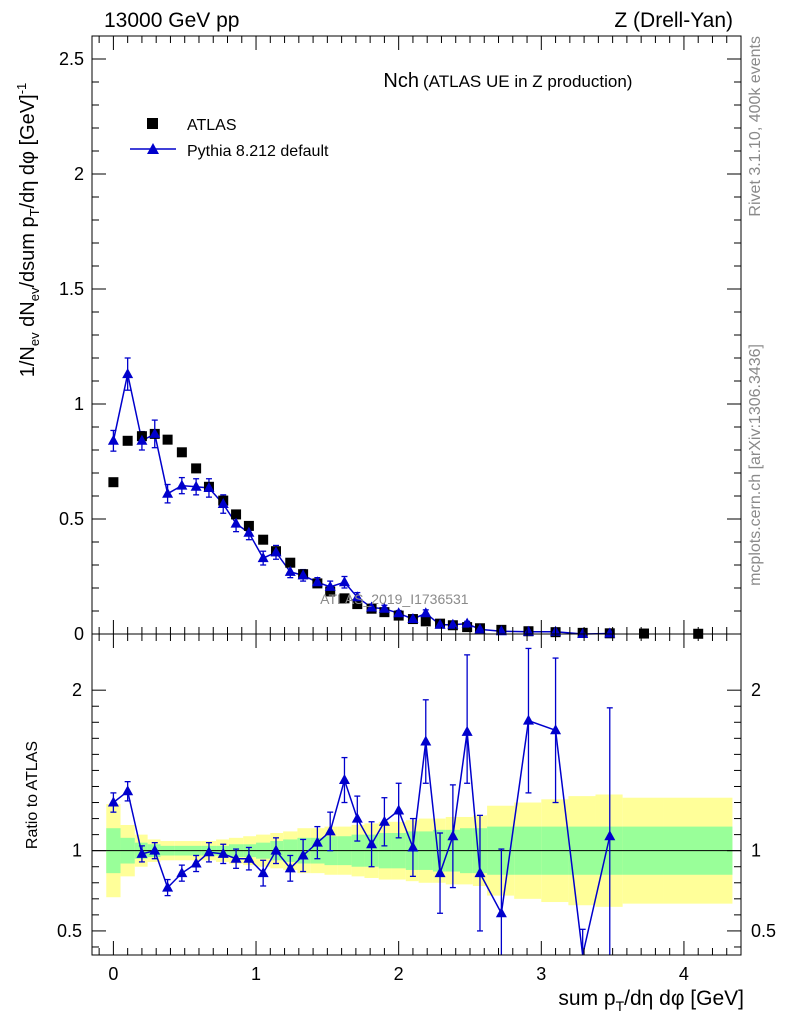 Image resolution: width=786 pixels, height=1024 pixels. What do you see at coordinates (394, 599) in the screenshot?
I see `analysis-watermark: ATLAS_2019_I1736531` at bounding box center [394, 599].